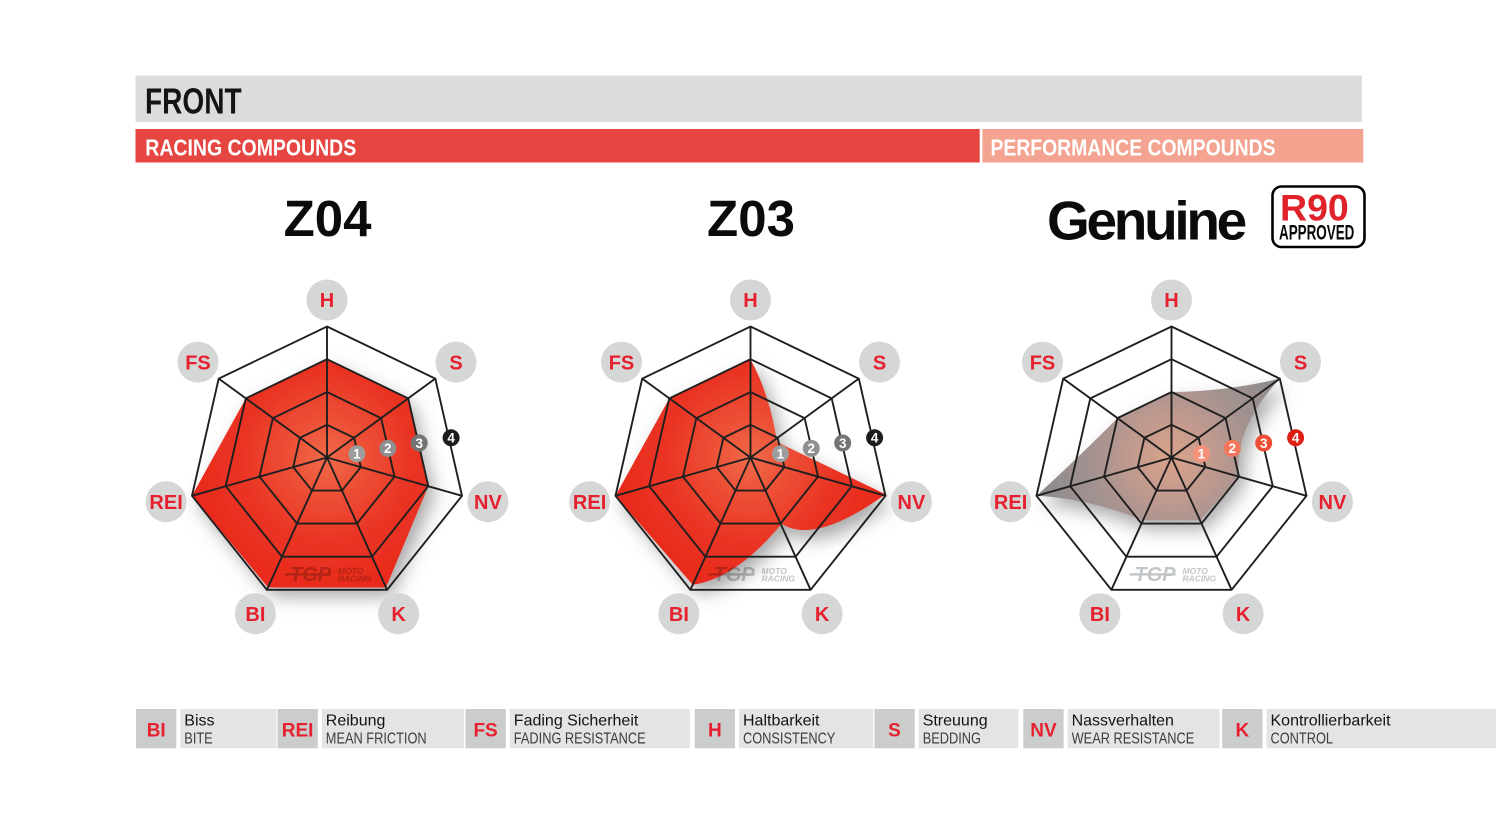 The width and height of the screenshot is (1500, 820). I want to click on svg-text: CONTROL, so click(1302, 739).